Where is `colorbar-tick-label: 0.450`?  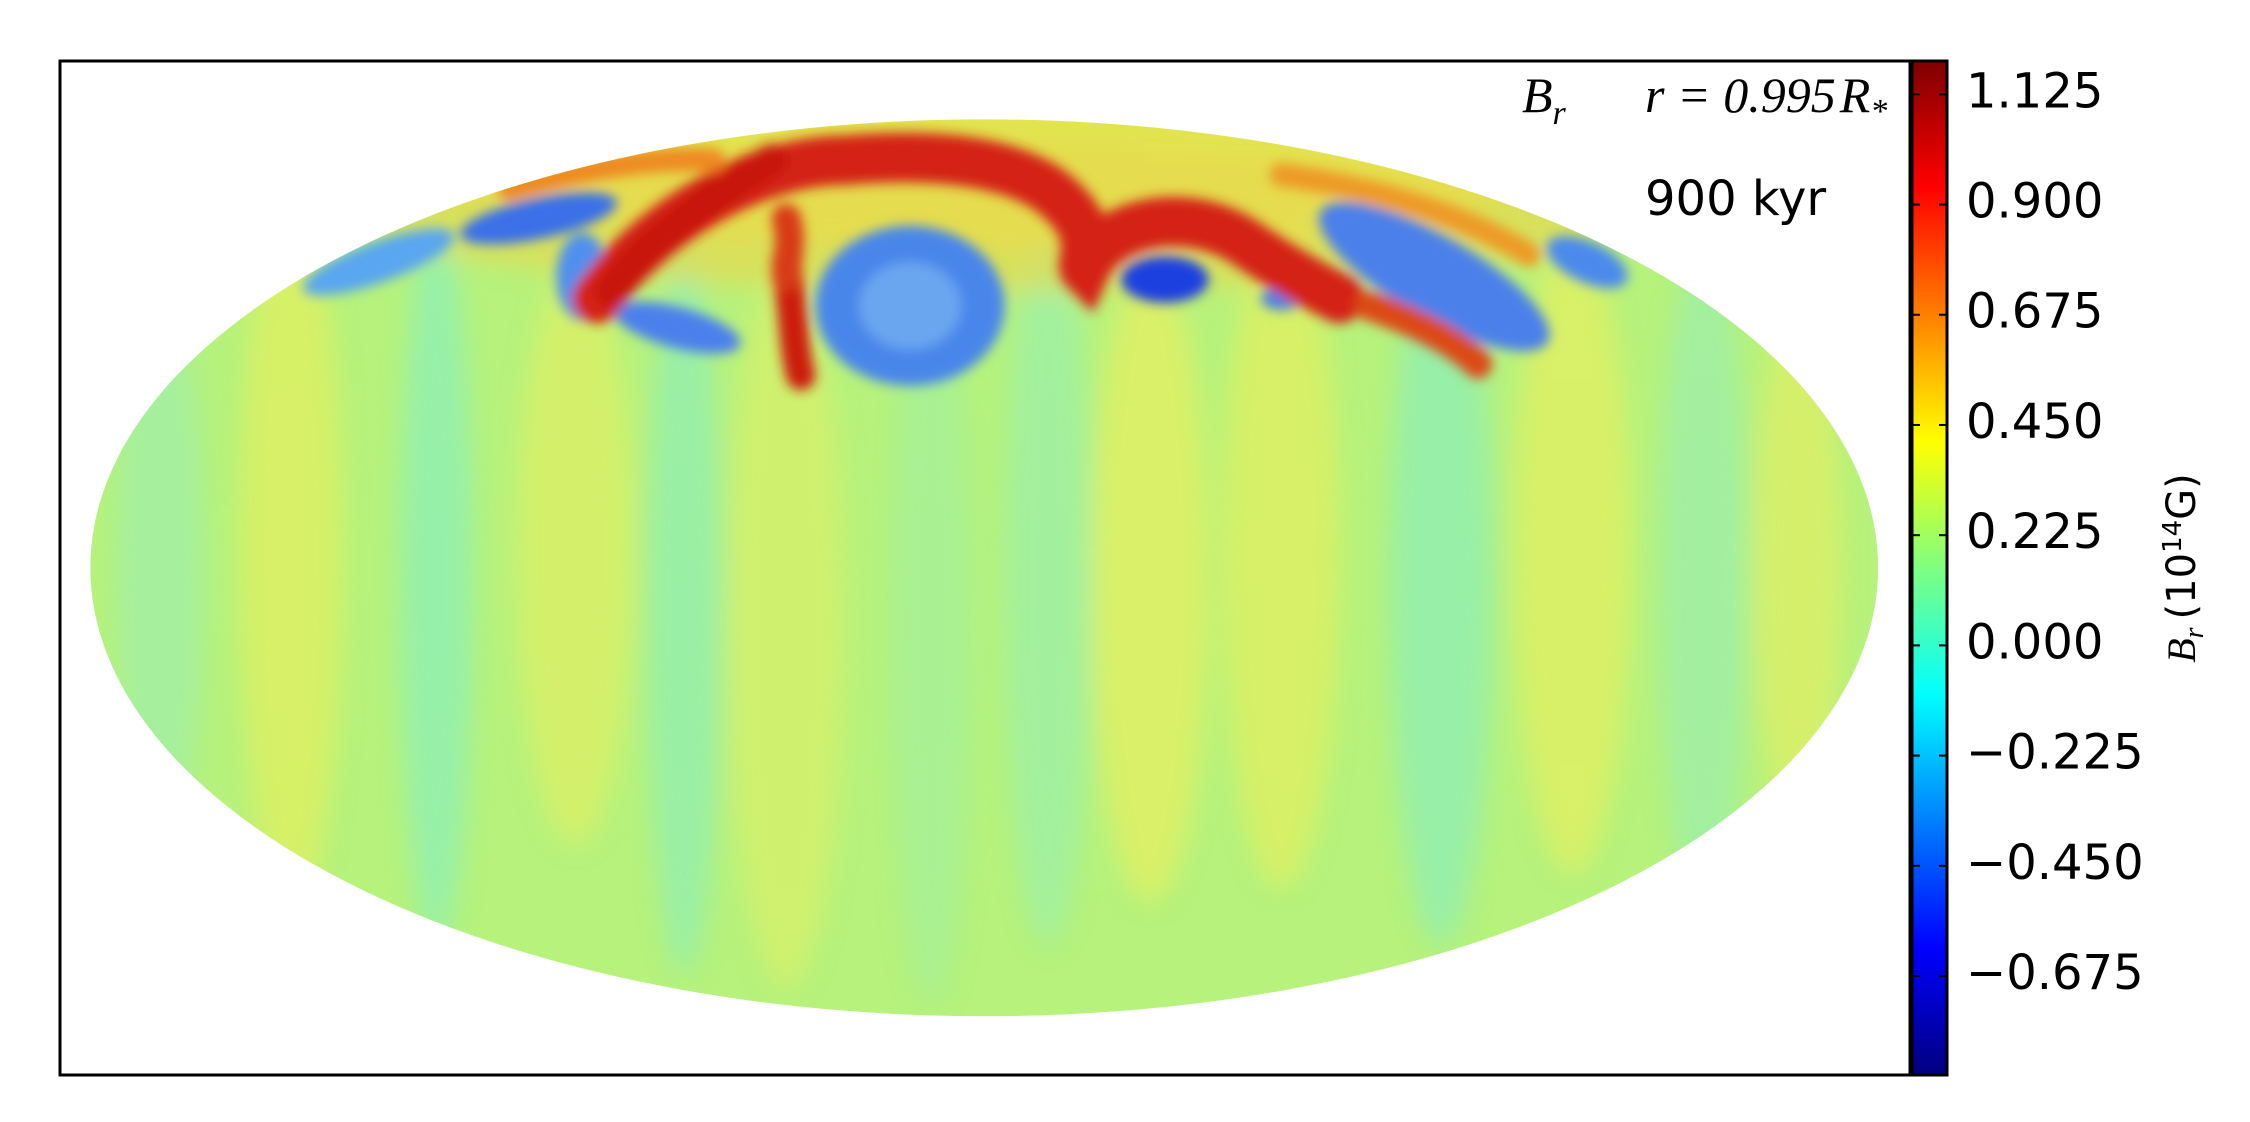
colorbar-tick-label: 0.450 is located at coordinates (2034, 422).